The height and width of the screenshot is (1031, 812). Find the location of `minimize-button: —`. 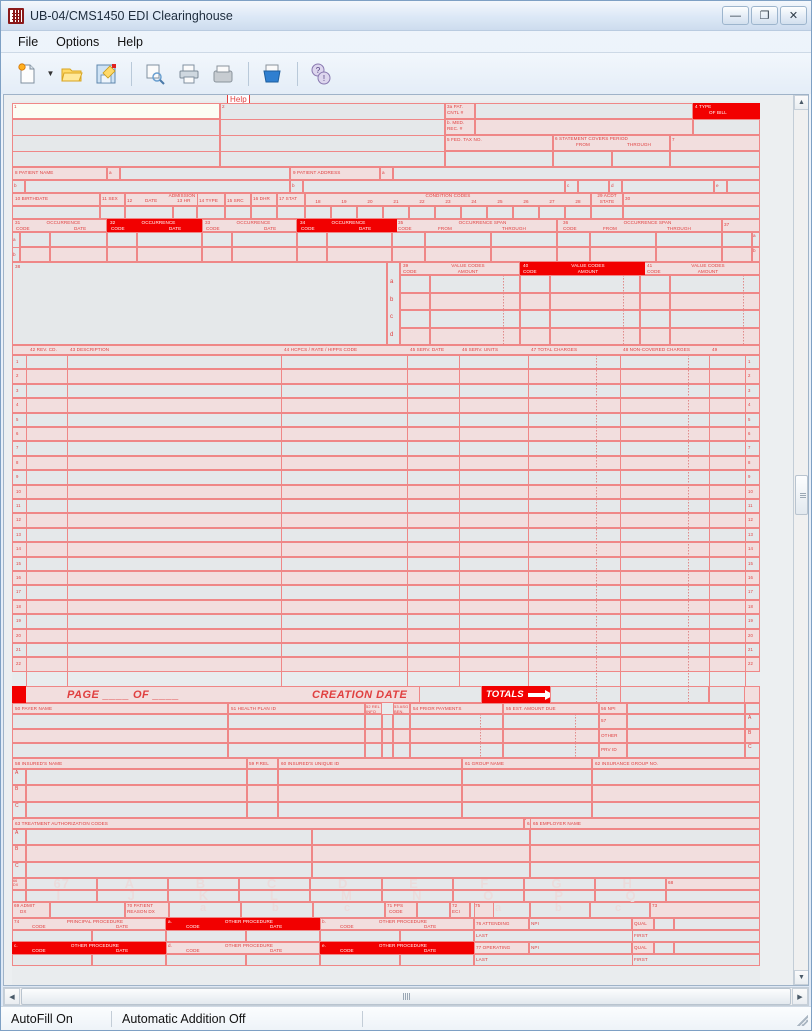

minimize-button: — is located at coordinates (735, 15).